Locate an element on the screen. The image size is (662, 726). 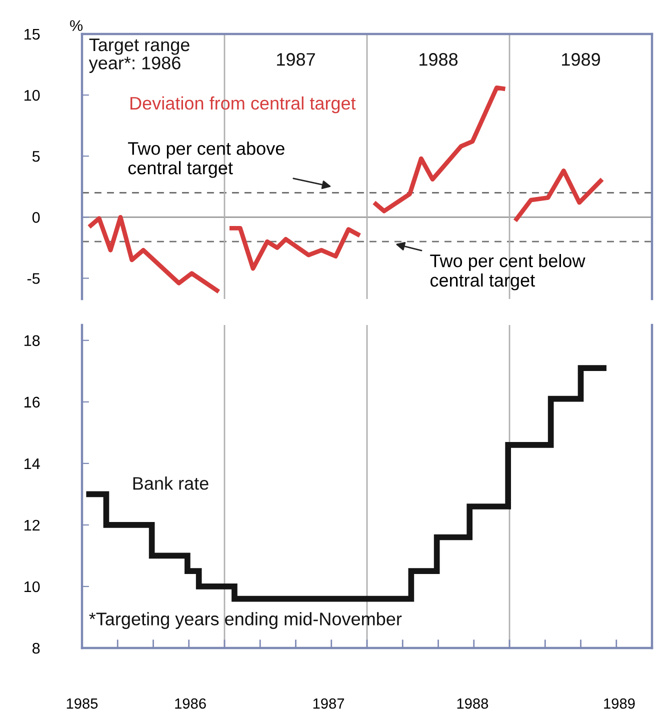
x-tick-label: 1989 is located at coordinates (619, 703).